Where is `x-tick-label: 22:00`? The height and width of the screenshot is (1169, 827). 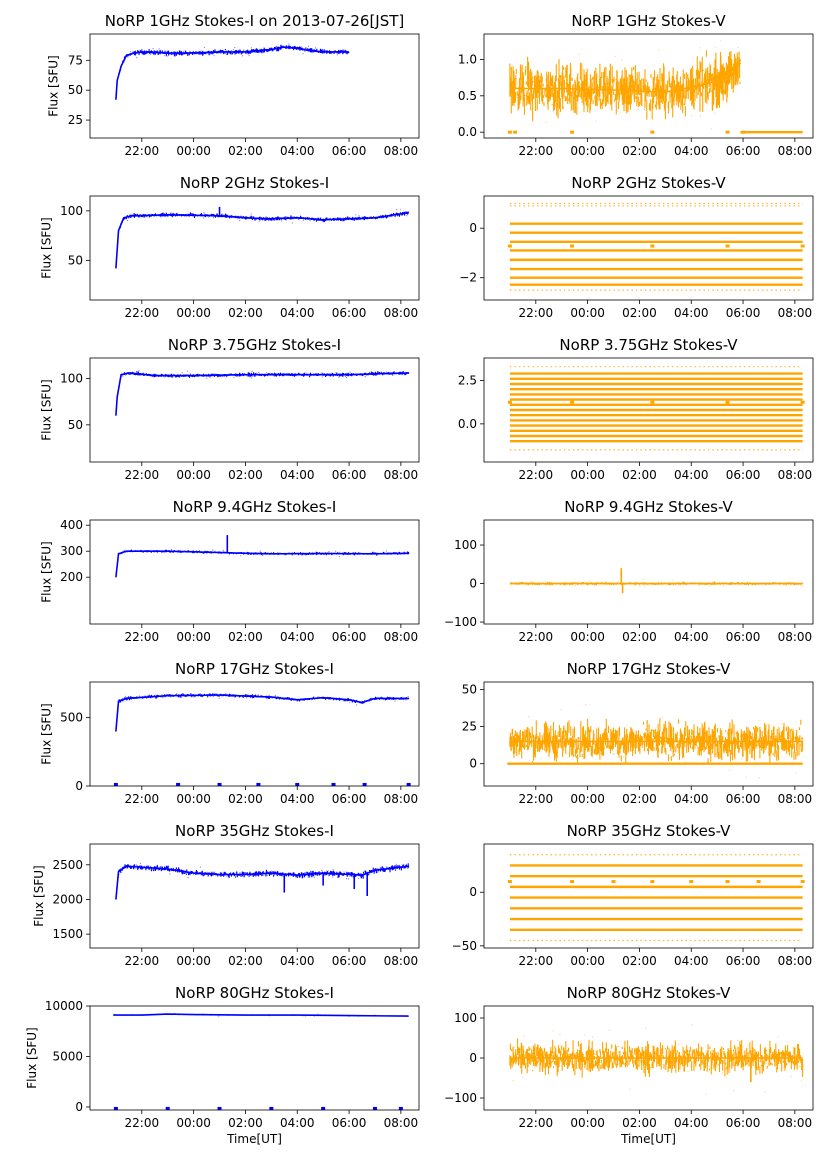 x-tick-label: 22:00 is located at coordinates (142, 799).